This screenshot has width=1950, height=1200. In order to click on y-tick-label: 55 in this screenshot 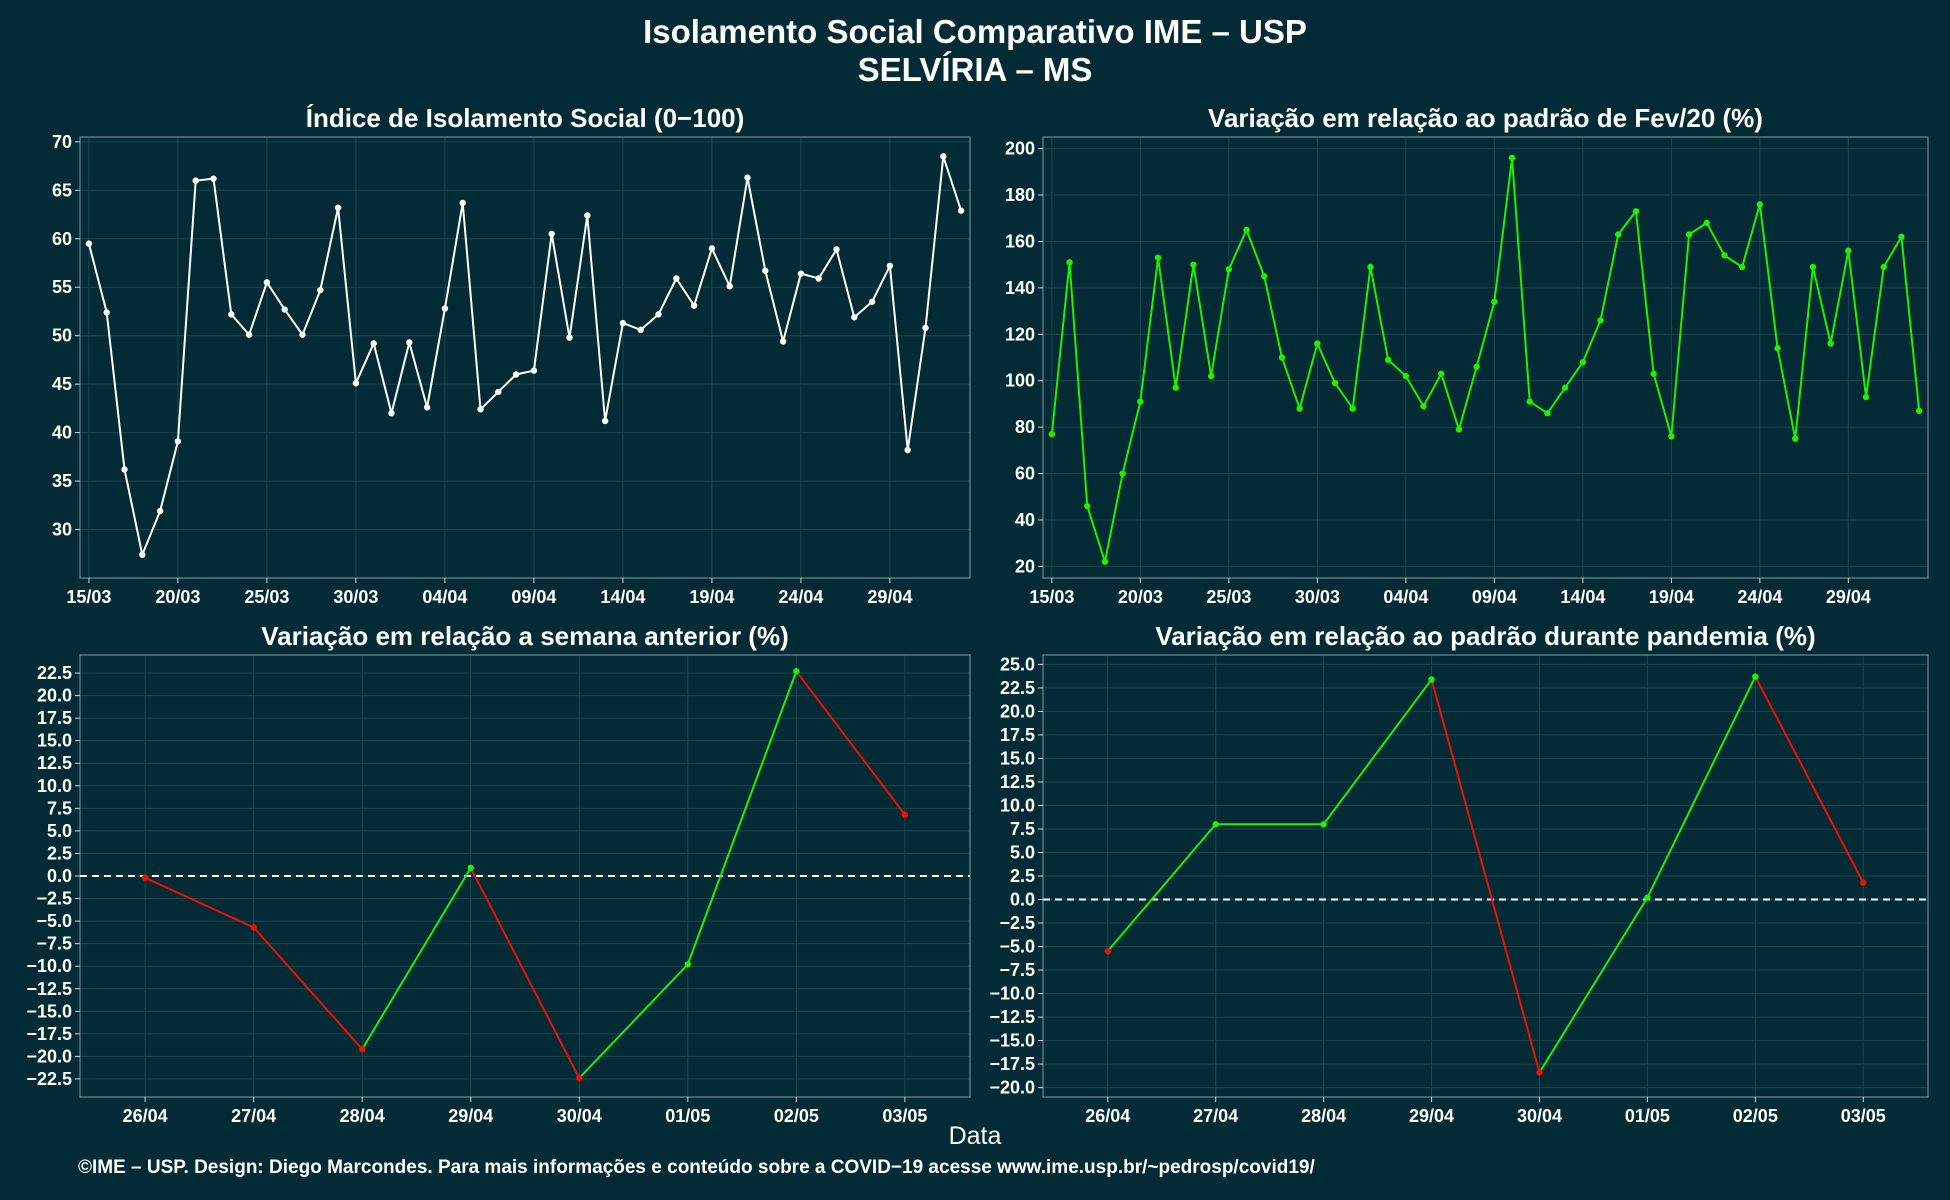, I will do `click(62, 287)`.